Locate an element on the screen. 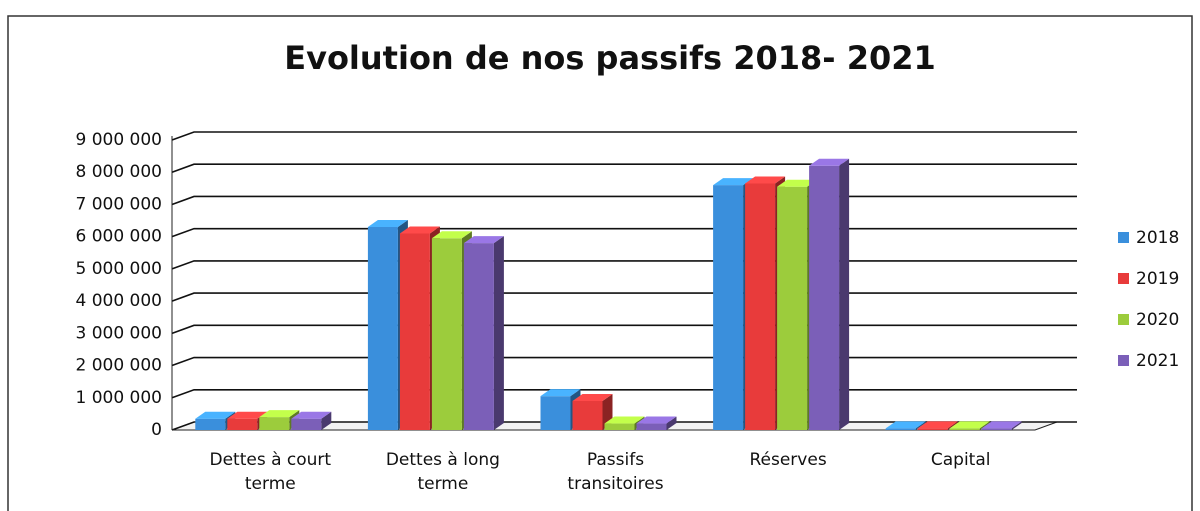 The height and width of the screenshot is (511, 1200). y-tick-label: 2 000 000 is located at coordinates (118, 366).